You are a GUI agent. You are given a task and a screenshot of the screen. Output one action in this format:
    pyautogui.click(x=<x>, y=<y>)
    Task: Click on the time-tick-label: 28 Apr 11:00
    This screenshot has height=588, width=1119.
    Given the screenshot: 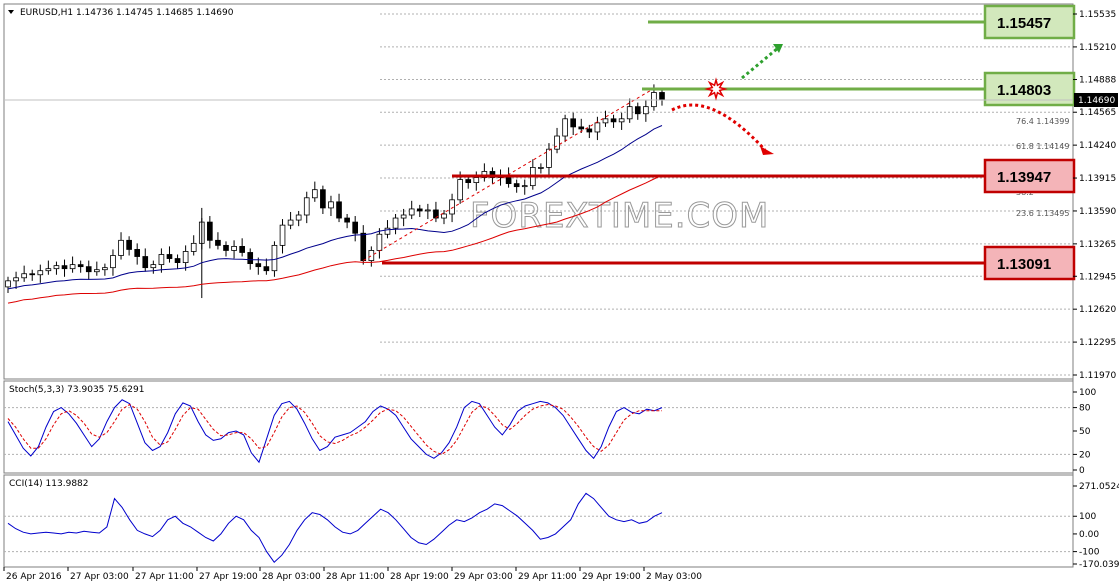 What is the action you would take?
    pyautogui.click(x=355, y=577)
    